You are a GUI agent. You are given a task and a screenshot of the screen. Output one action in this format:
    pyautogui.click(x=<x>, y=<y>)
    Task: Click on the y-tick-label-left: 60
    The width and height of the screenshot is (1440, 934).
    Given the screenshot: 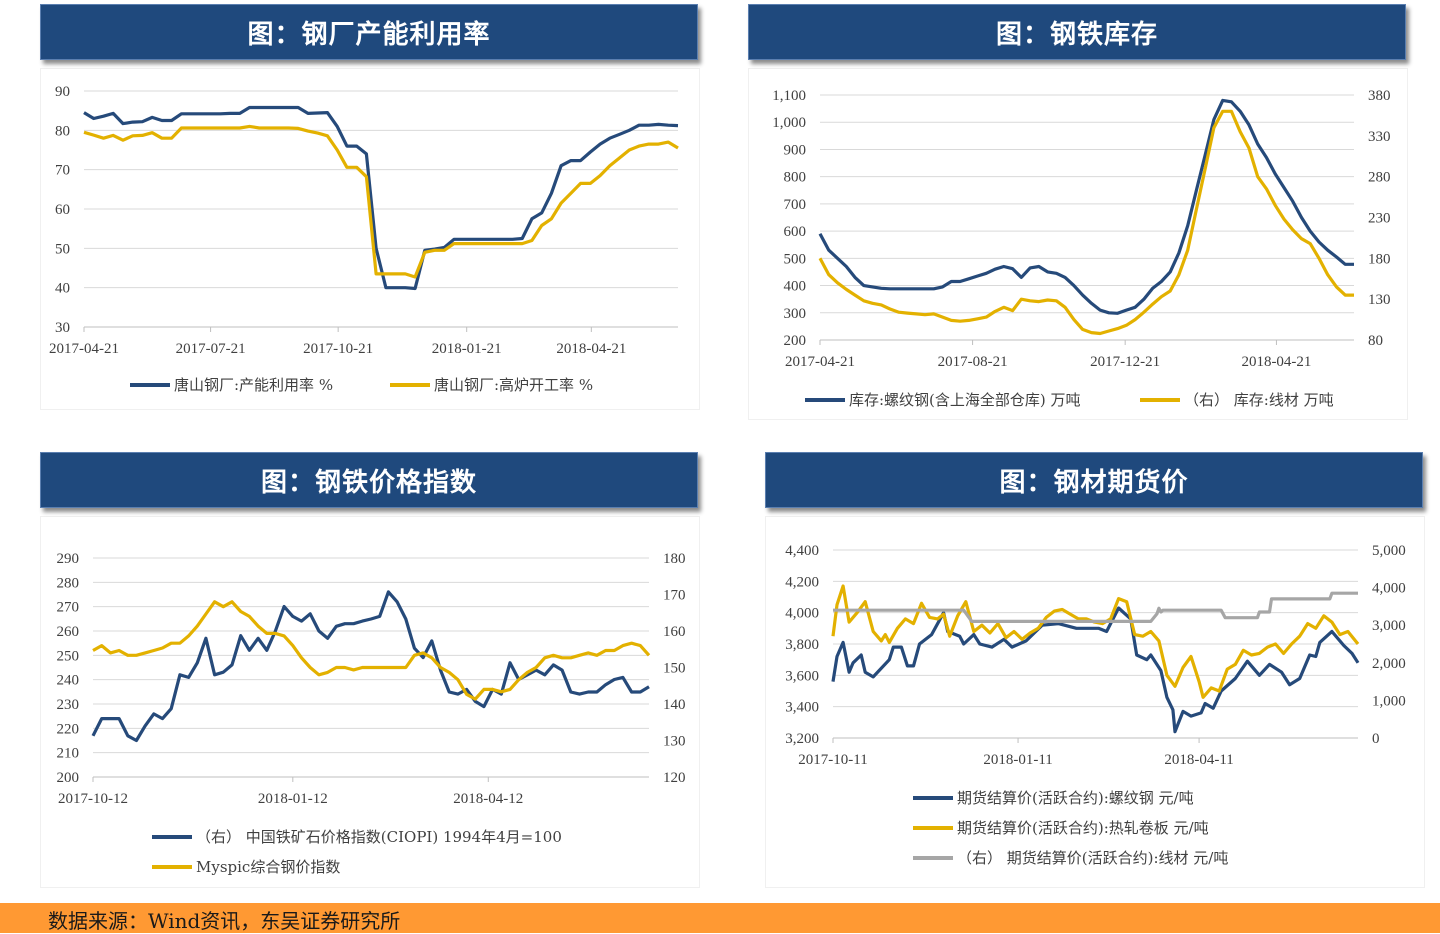 What is the action you would take?
    pyautogui.click(x=62, y=210)
    